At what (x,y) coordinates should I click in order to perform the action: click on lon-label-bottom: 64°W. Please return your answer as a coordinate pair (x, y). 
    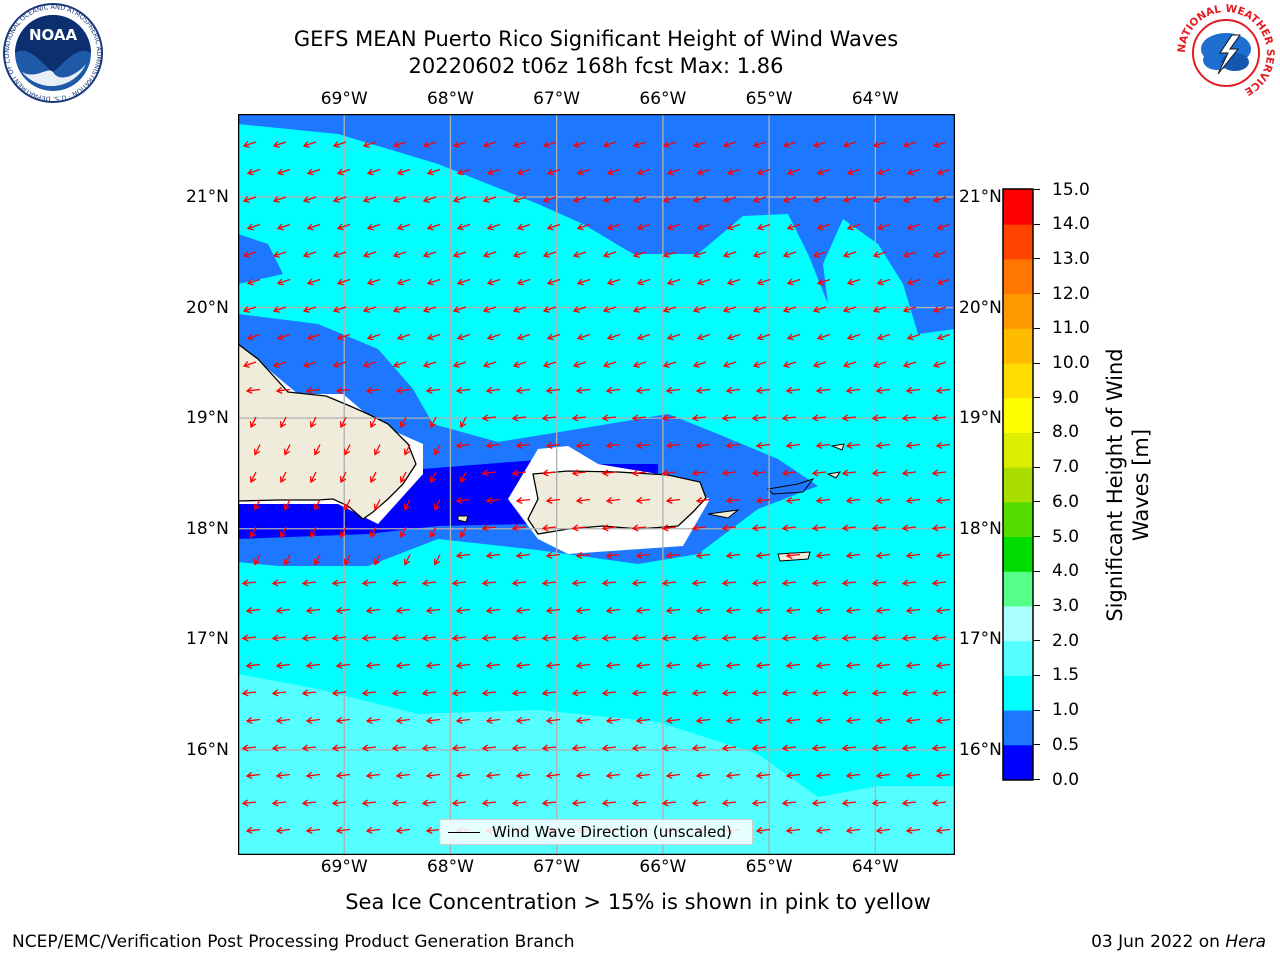
    Looking at the image, I should click on (875, 867).